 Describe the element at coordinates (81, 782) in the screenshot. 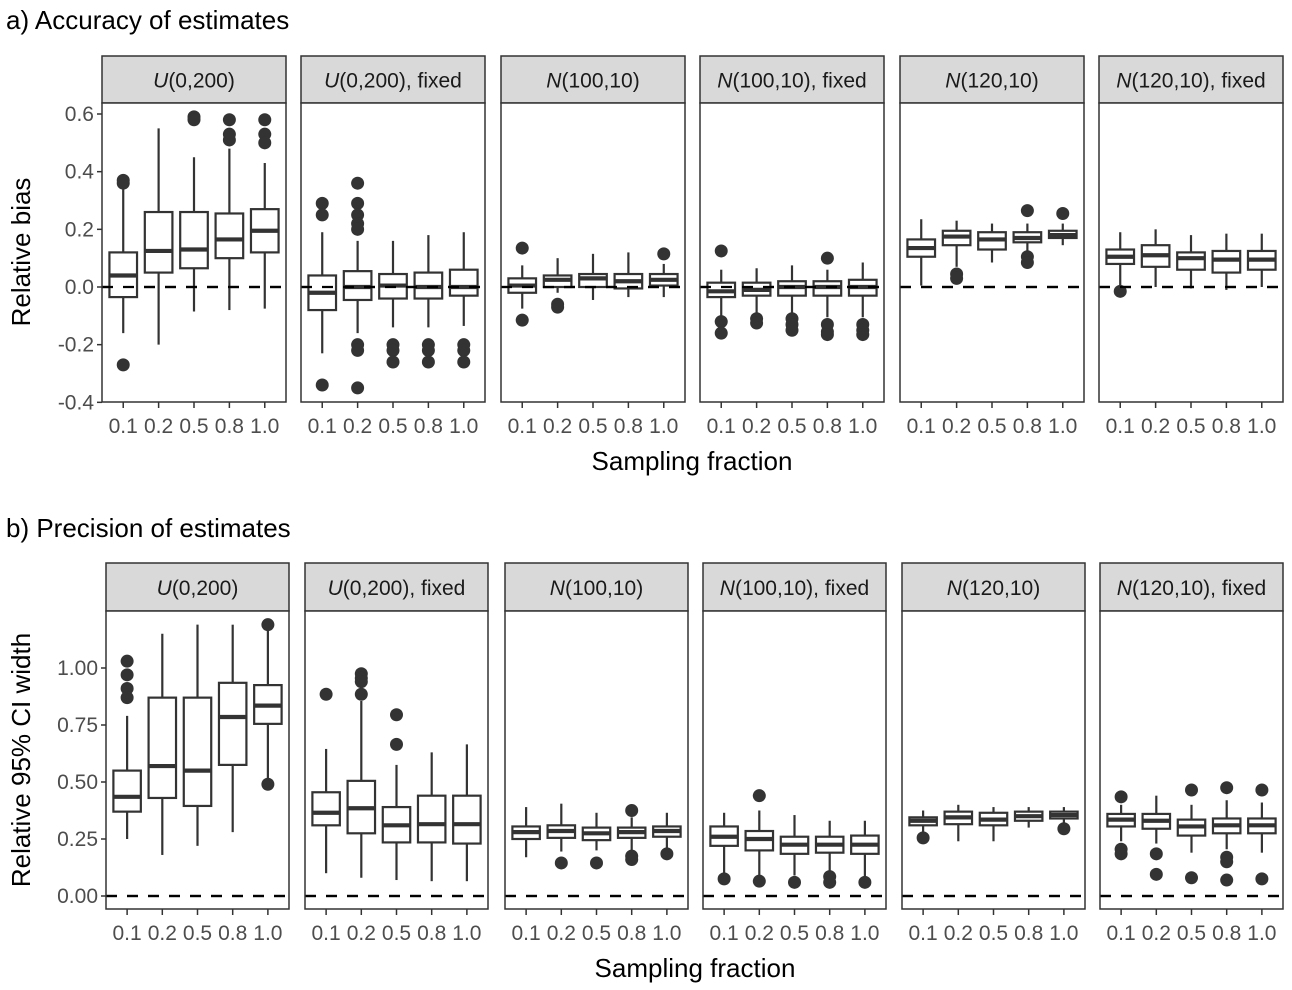

I see `y-axis: 0.00 0.25 0.50 0.75 1.00` at that location.